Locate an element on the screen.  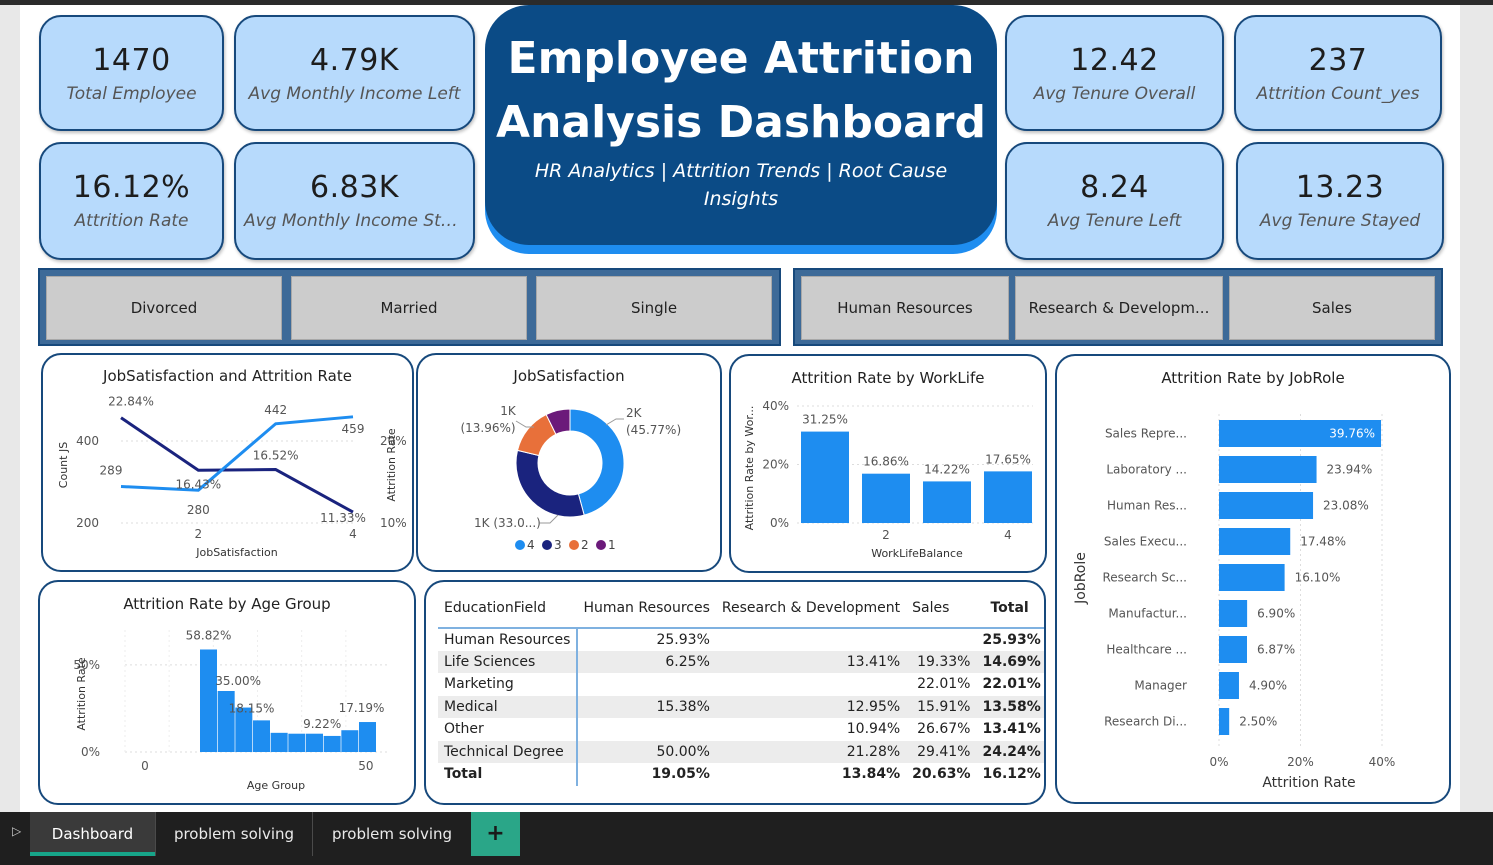
tab-problem-solving-1: problem solving is located at coordinates (234, 834).